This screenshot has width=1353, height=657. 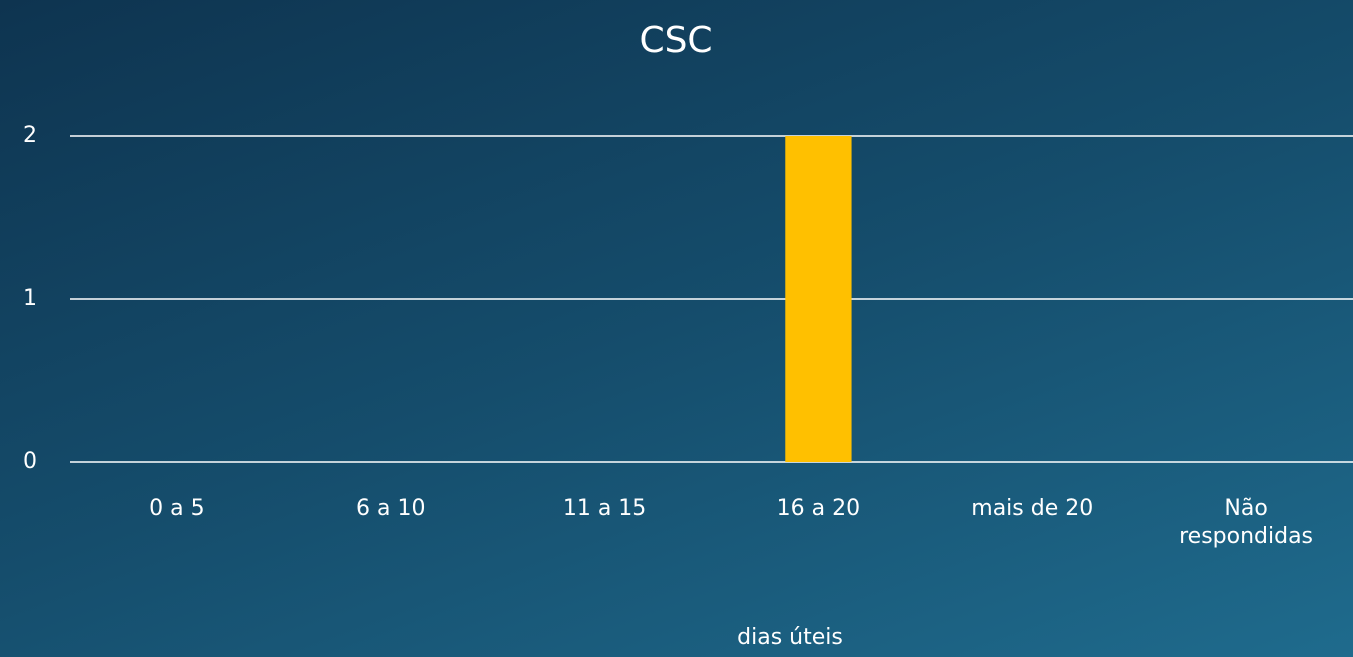 What do you see at coordinates (604, 508) in the screenshot?
I see `x-tick-label: 11 a 15` at bounding box center [604, 508].